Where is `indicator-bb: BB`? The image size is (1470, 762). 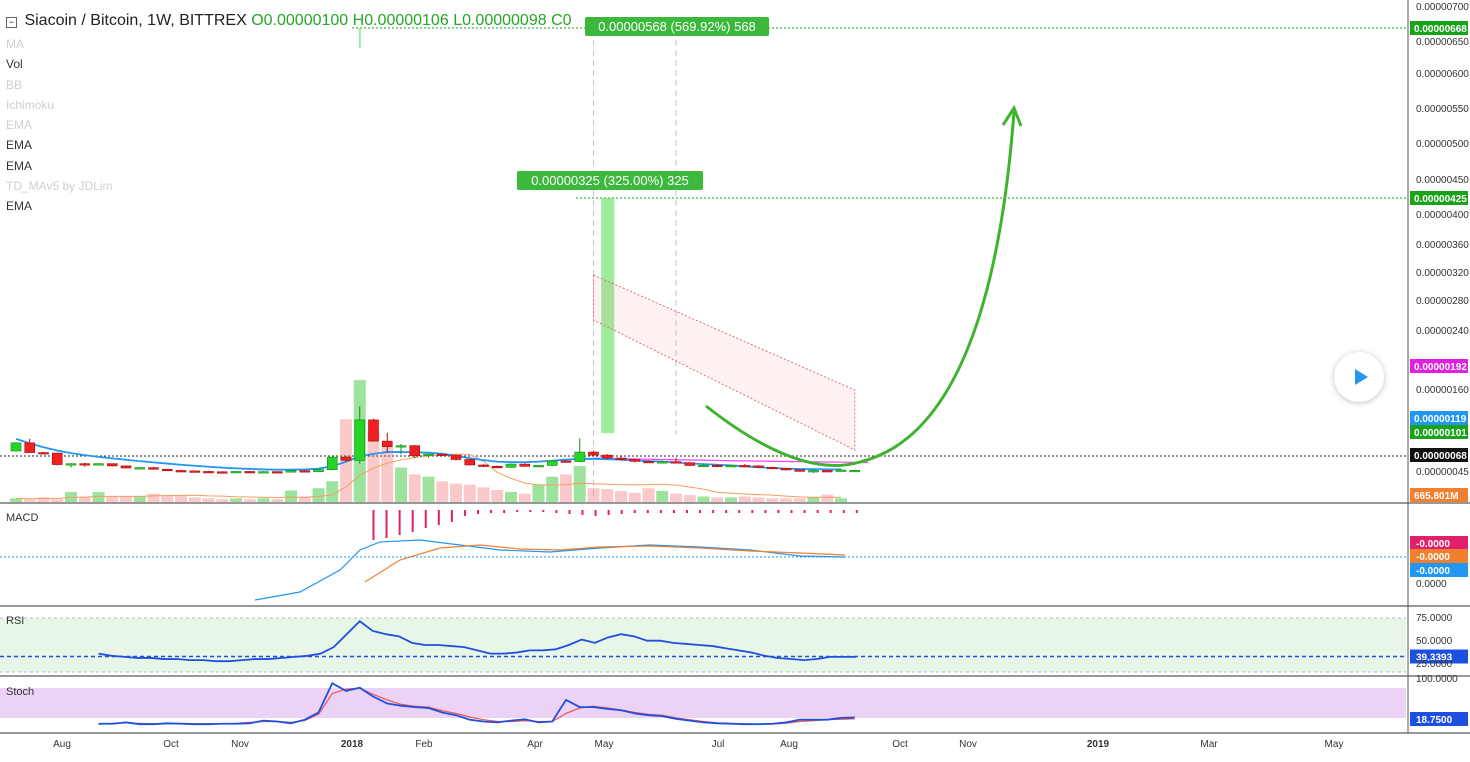
indicator-bb: BB is located at coordinates (14, 84).